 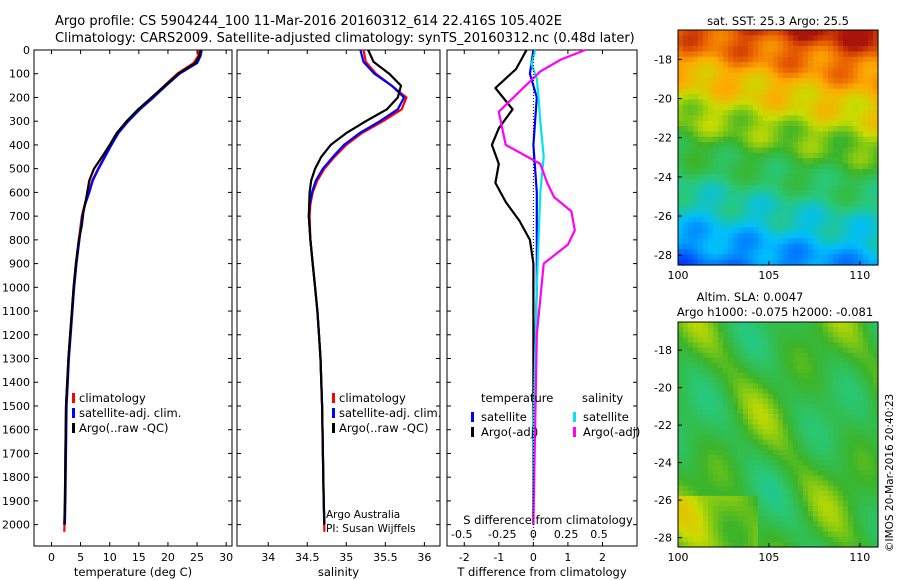 What do you see at coordinates (26, 50) in the screenshot?
I see `y-tick-label: 0` at bounding box center [26, 50].